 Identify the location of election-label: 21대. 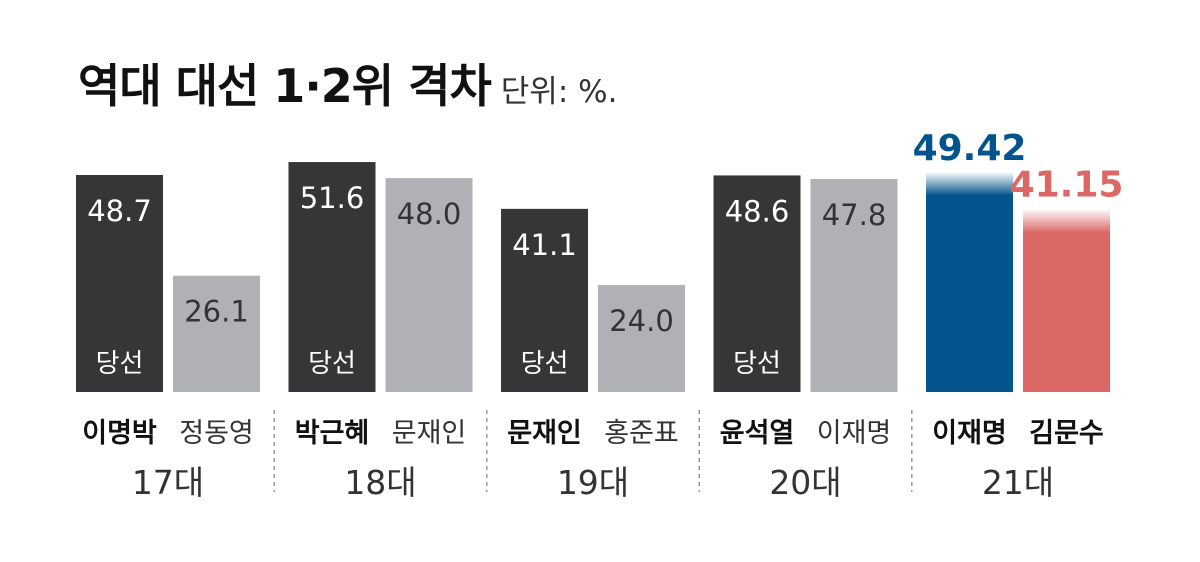
(1018, 482).